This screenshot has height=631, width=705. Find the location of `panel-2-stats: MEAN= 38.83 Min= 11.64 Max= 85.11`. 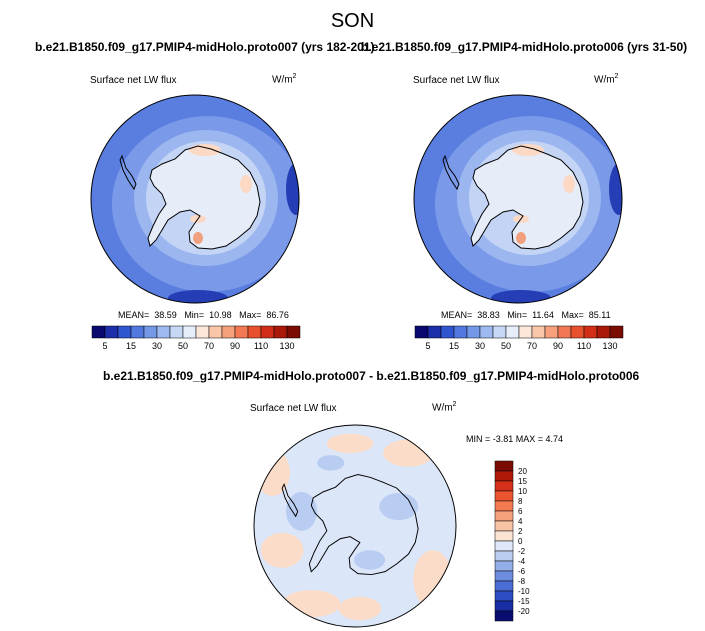

panel-2-stats: MEAN= 38.83 Min= 11.64 Max= 85.11 is located at coordinates (526, 315).